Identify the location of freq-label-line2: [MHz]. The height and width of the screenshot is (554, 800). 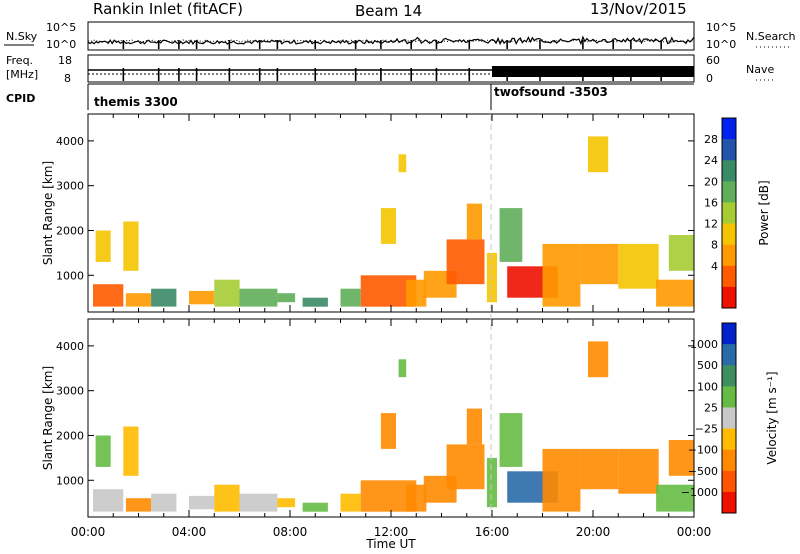
(22, 74).